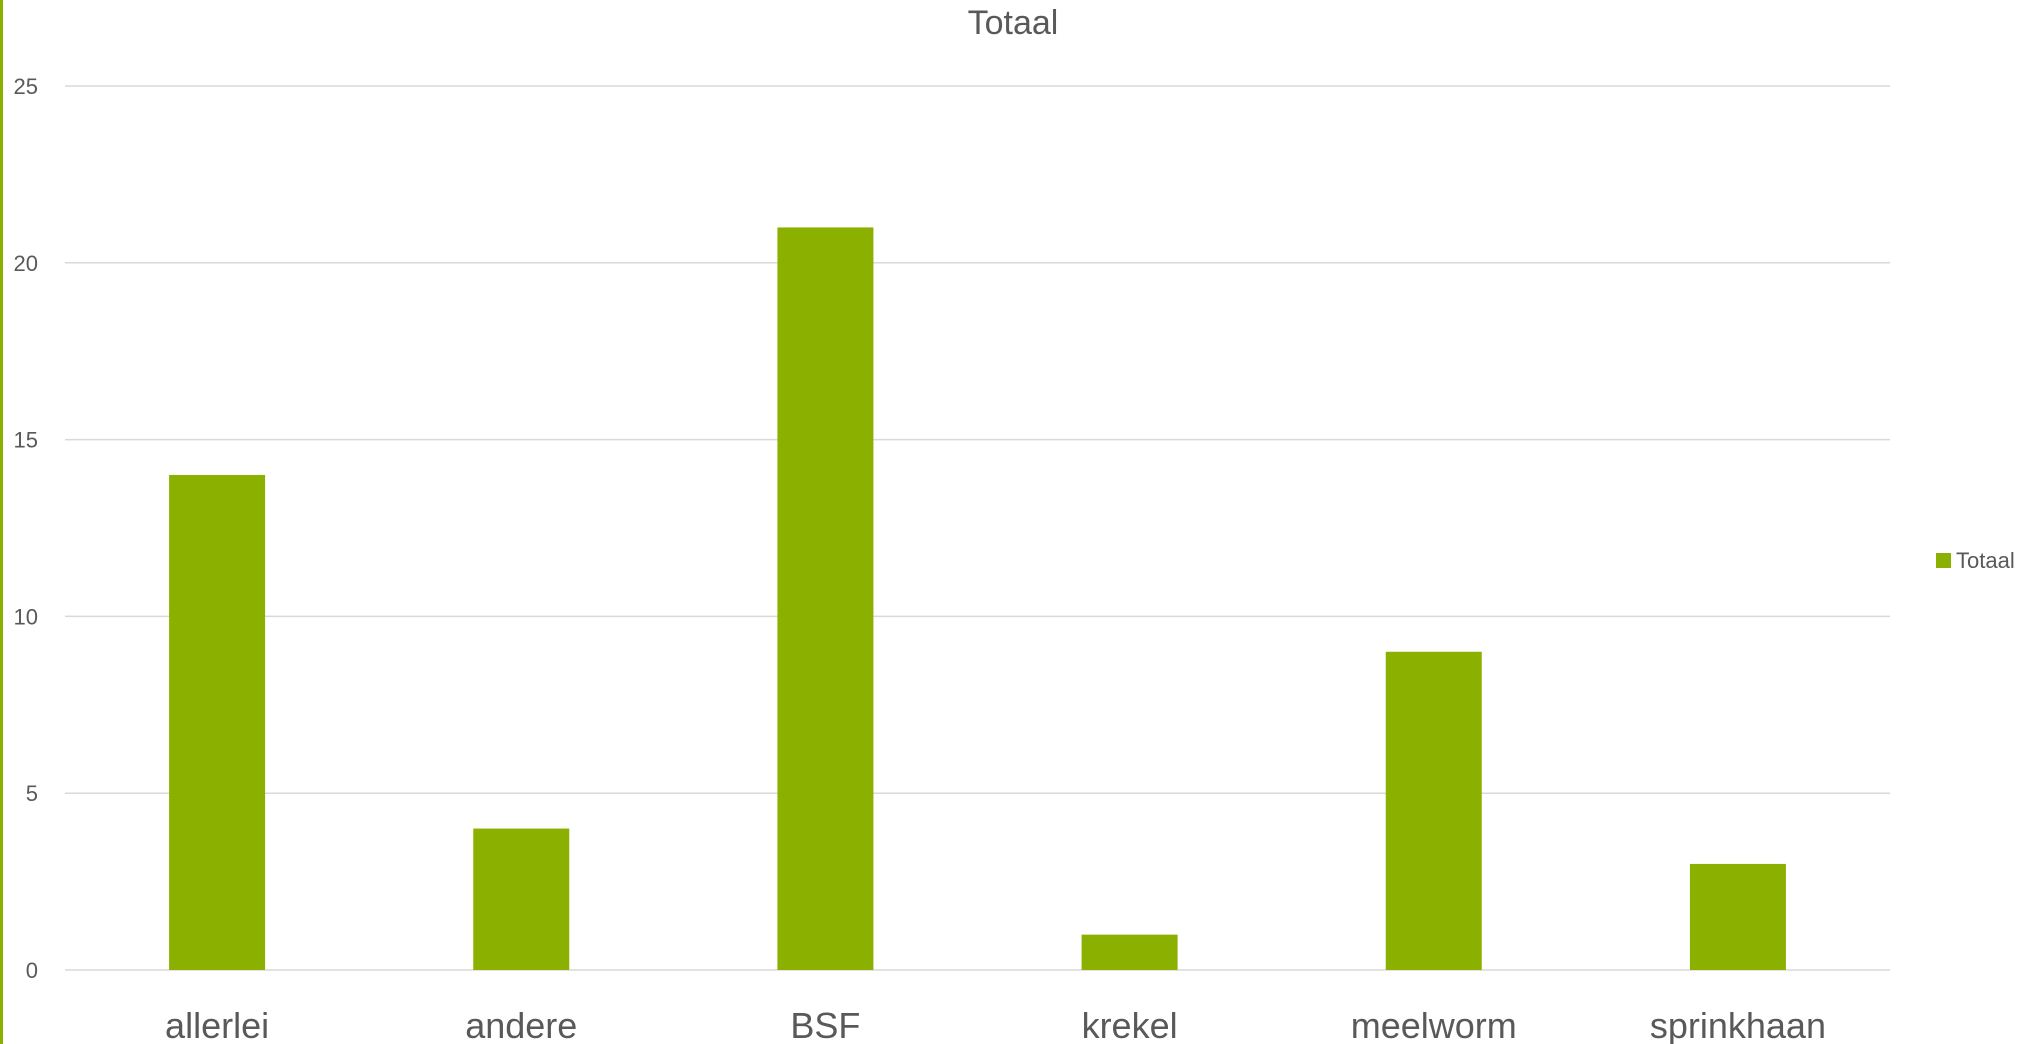  What do you see at coordinates (217, 722) in the screenshot?
I see `bar-allerlei` at bounding box center [217, 722].